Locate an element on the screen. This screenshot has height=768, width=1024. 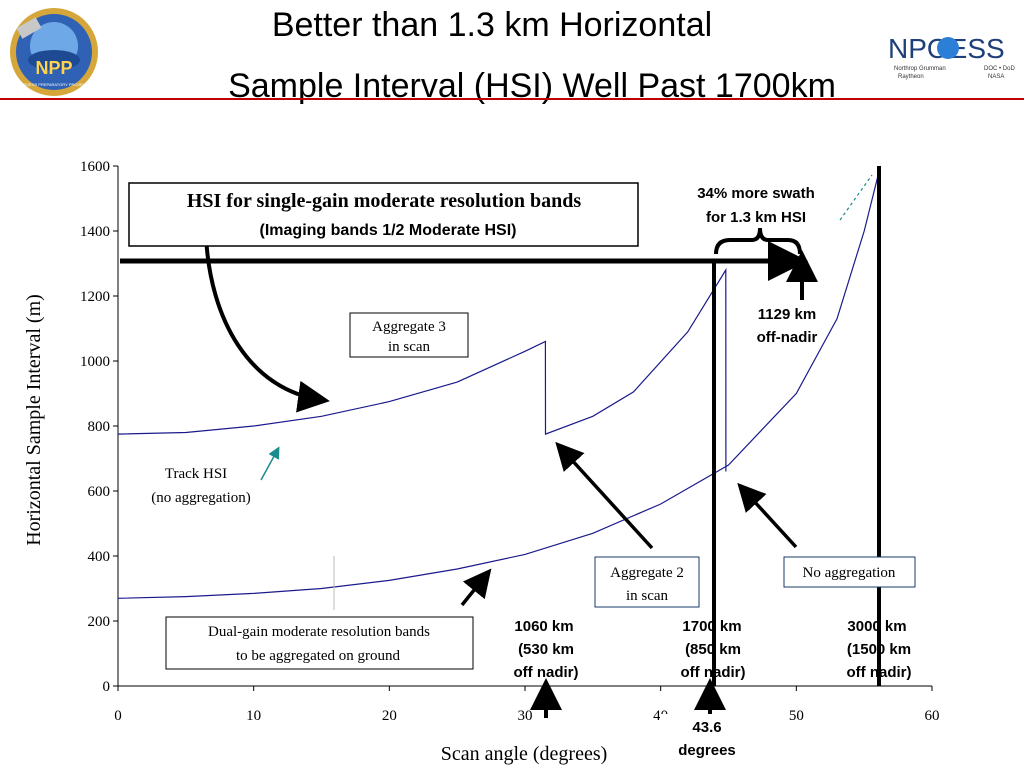
km3000-line3: off nadir) is located at coordinates (879, 672).